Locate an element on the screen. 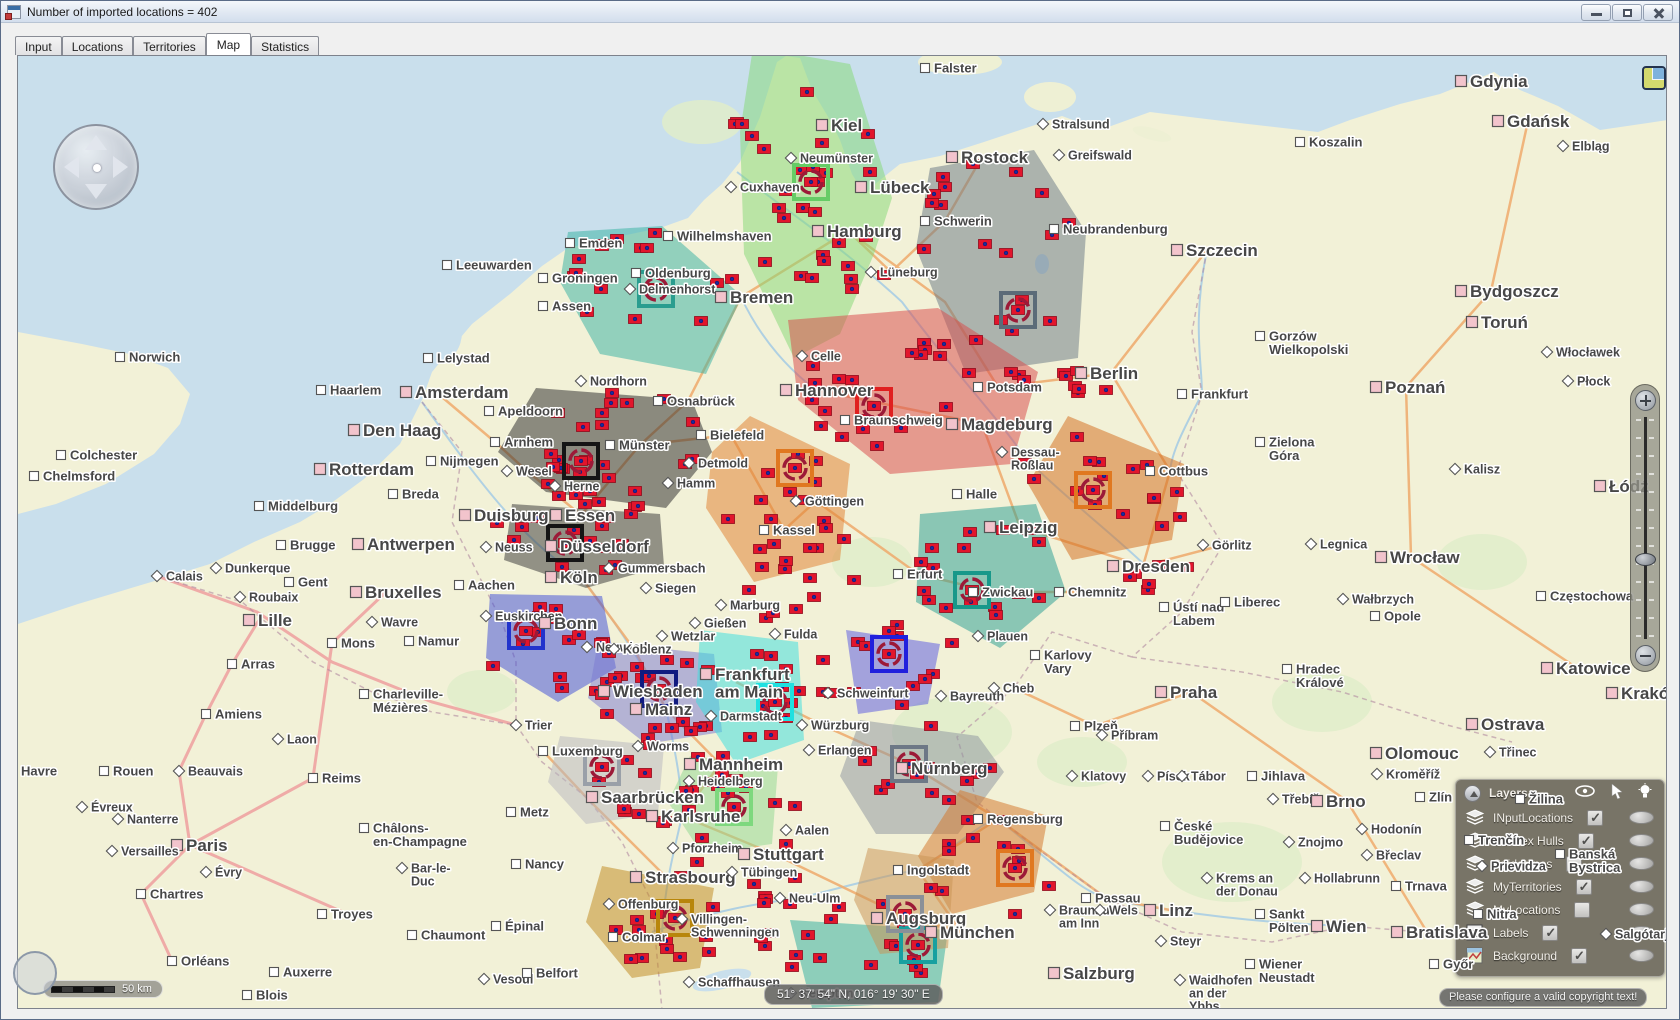 The image size is (1680, 1020). tab-statistics: Statistics is located at coordinates (285, 45).